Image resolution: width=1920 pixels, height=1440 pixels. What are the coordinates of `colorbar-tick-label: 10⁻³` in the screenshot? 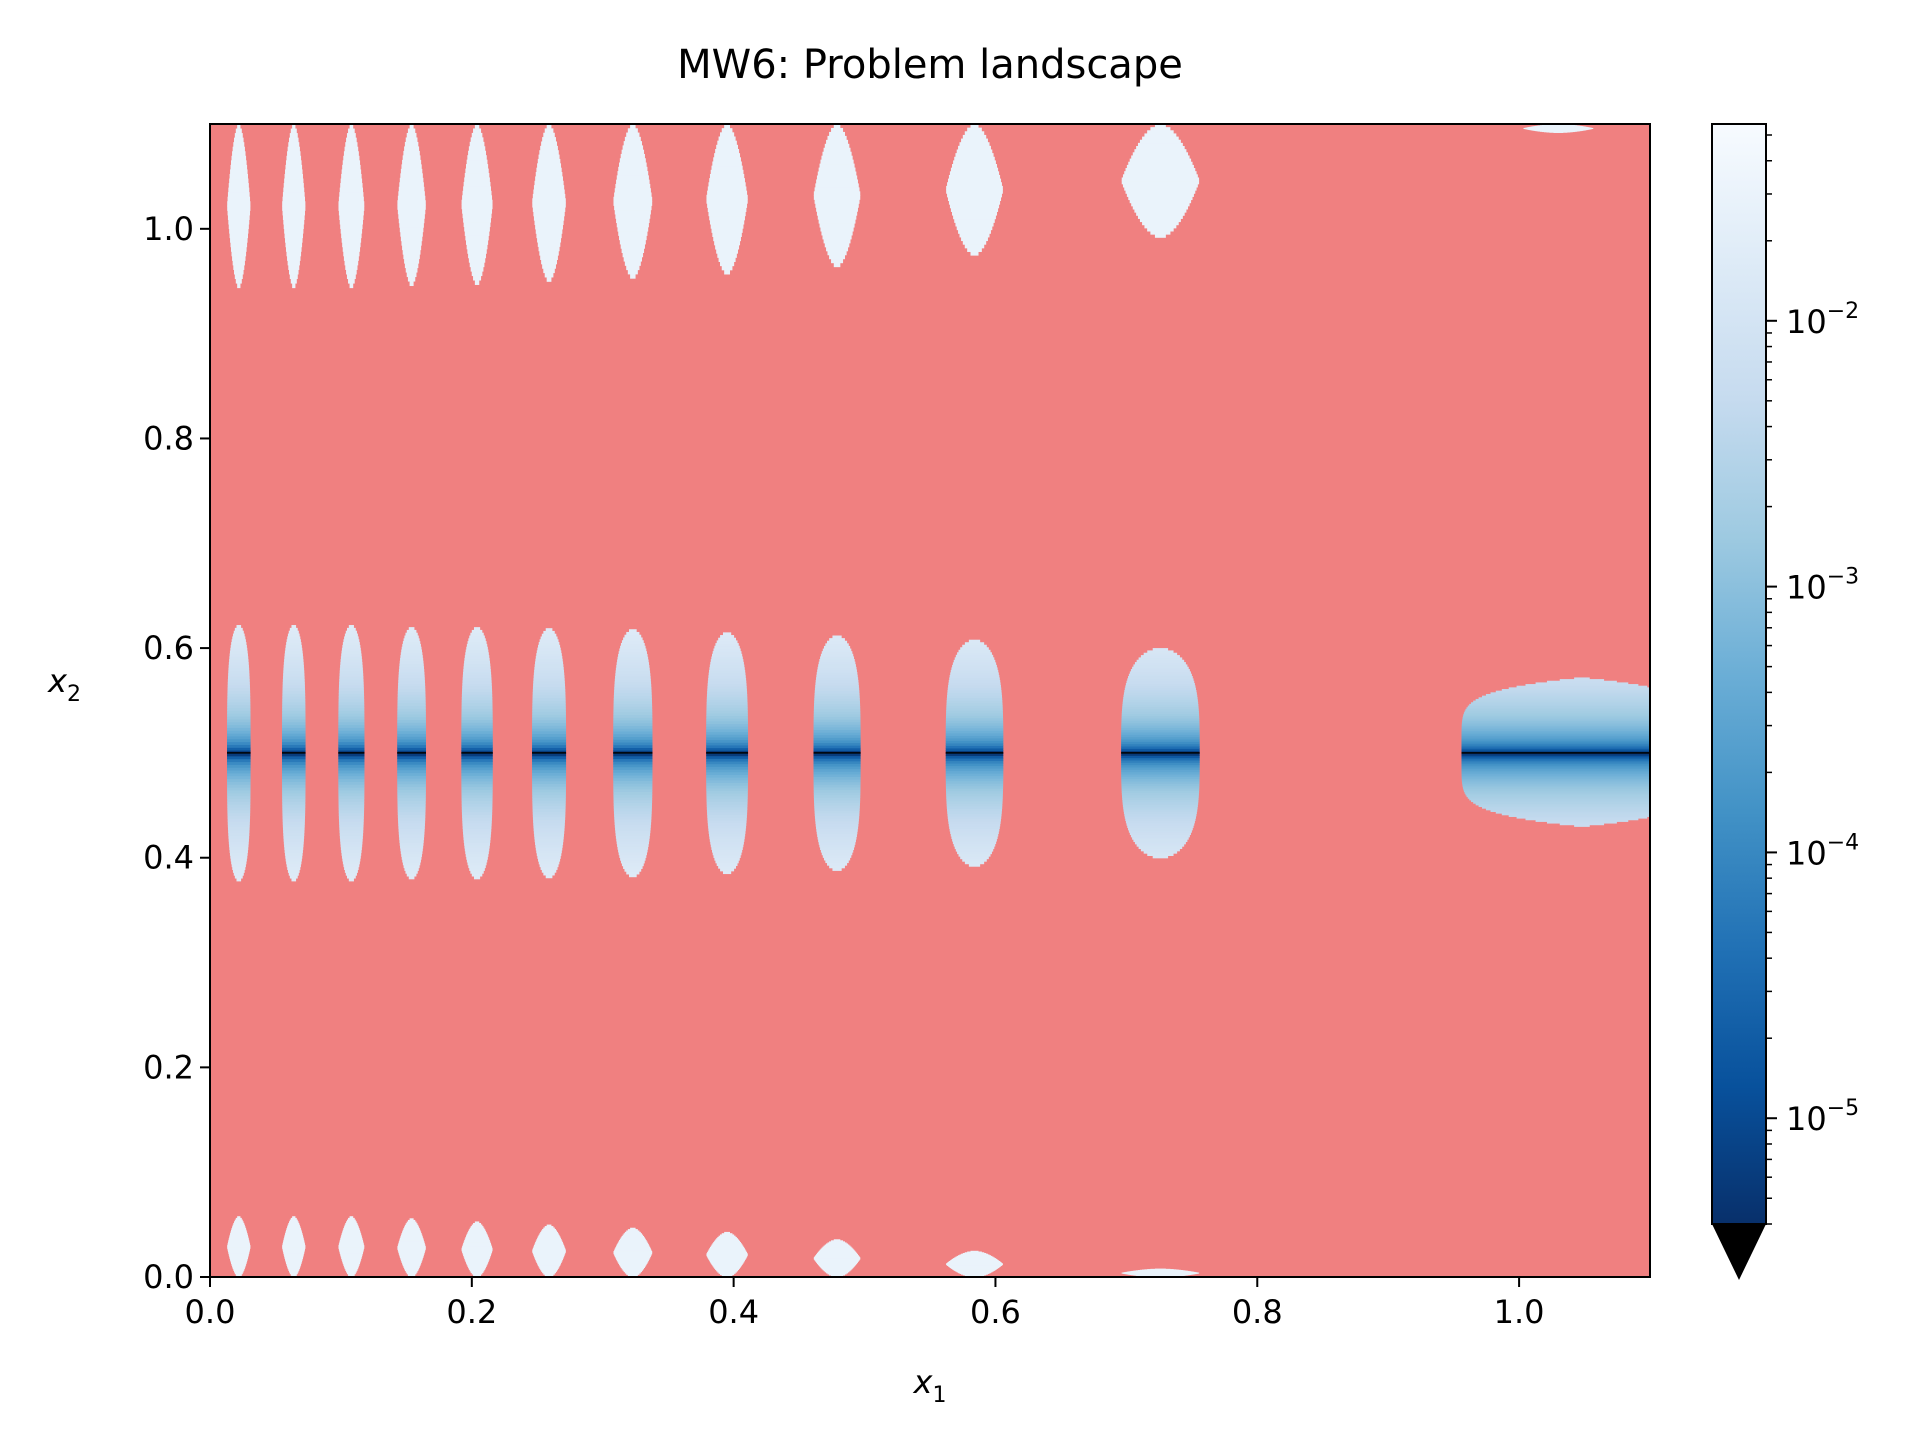 It's located at (1822, 586).